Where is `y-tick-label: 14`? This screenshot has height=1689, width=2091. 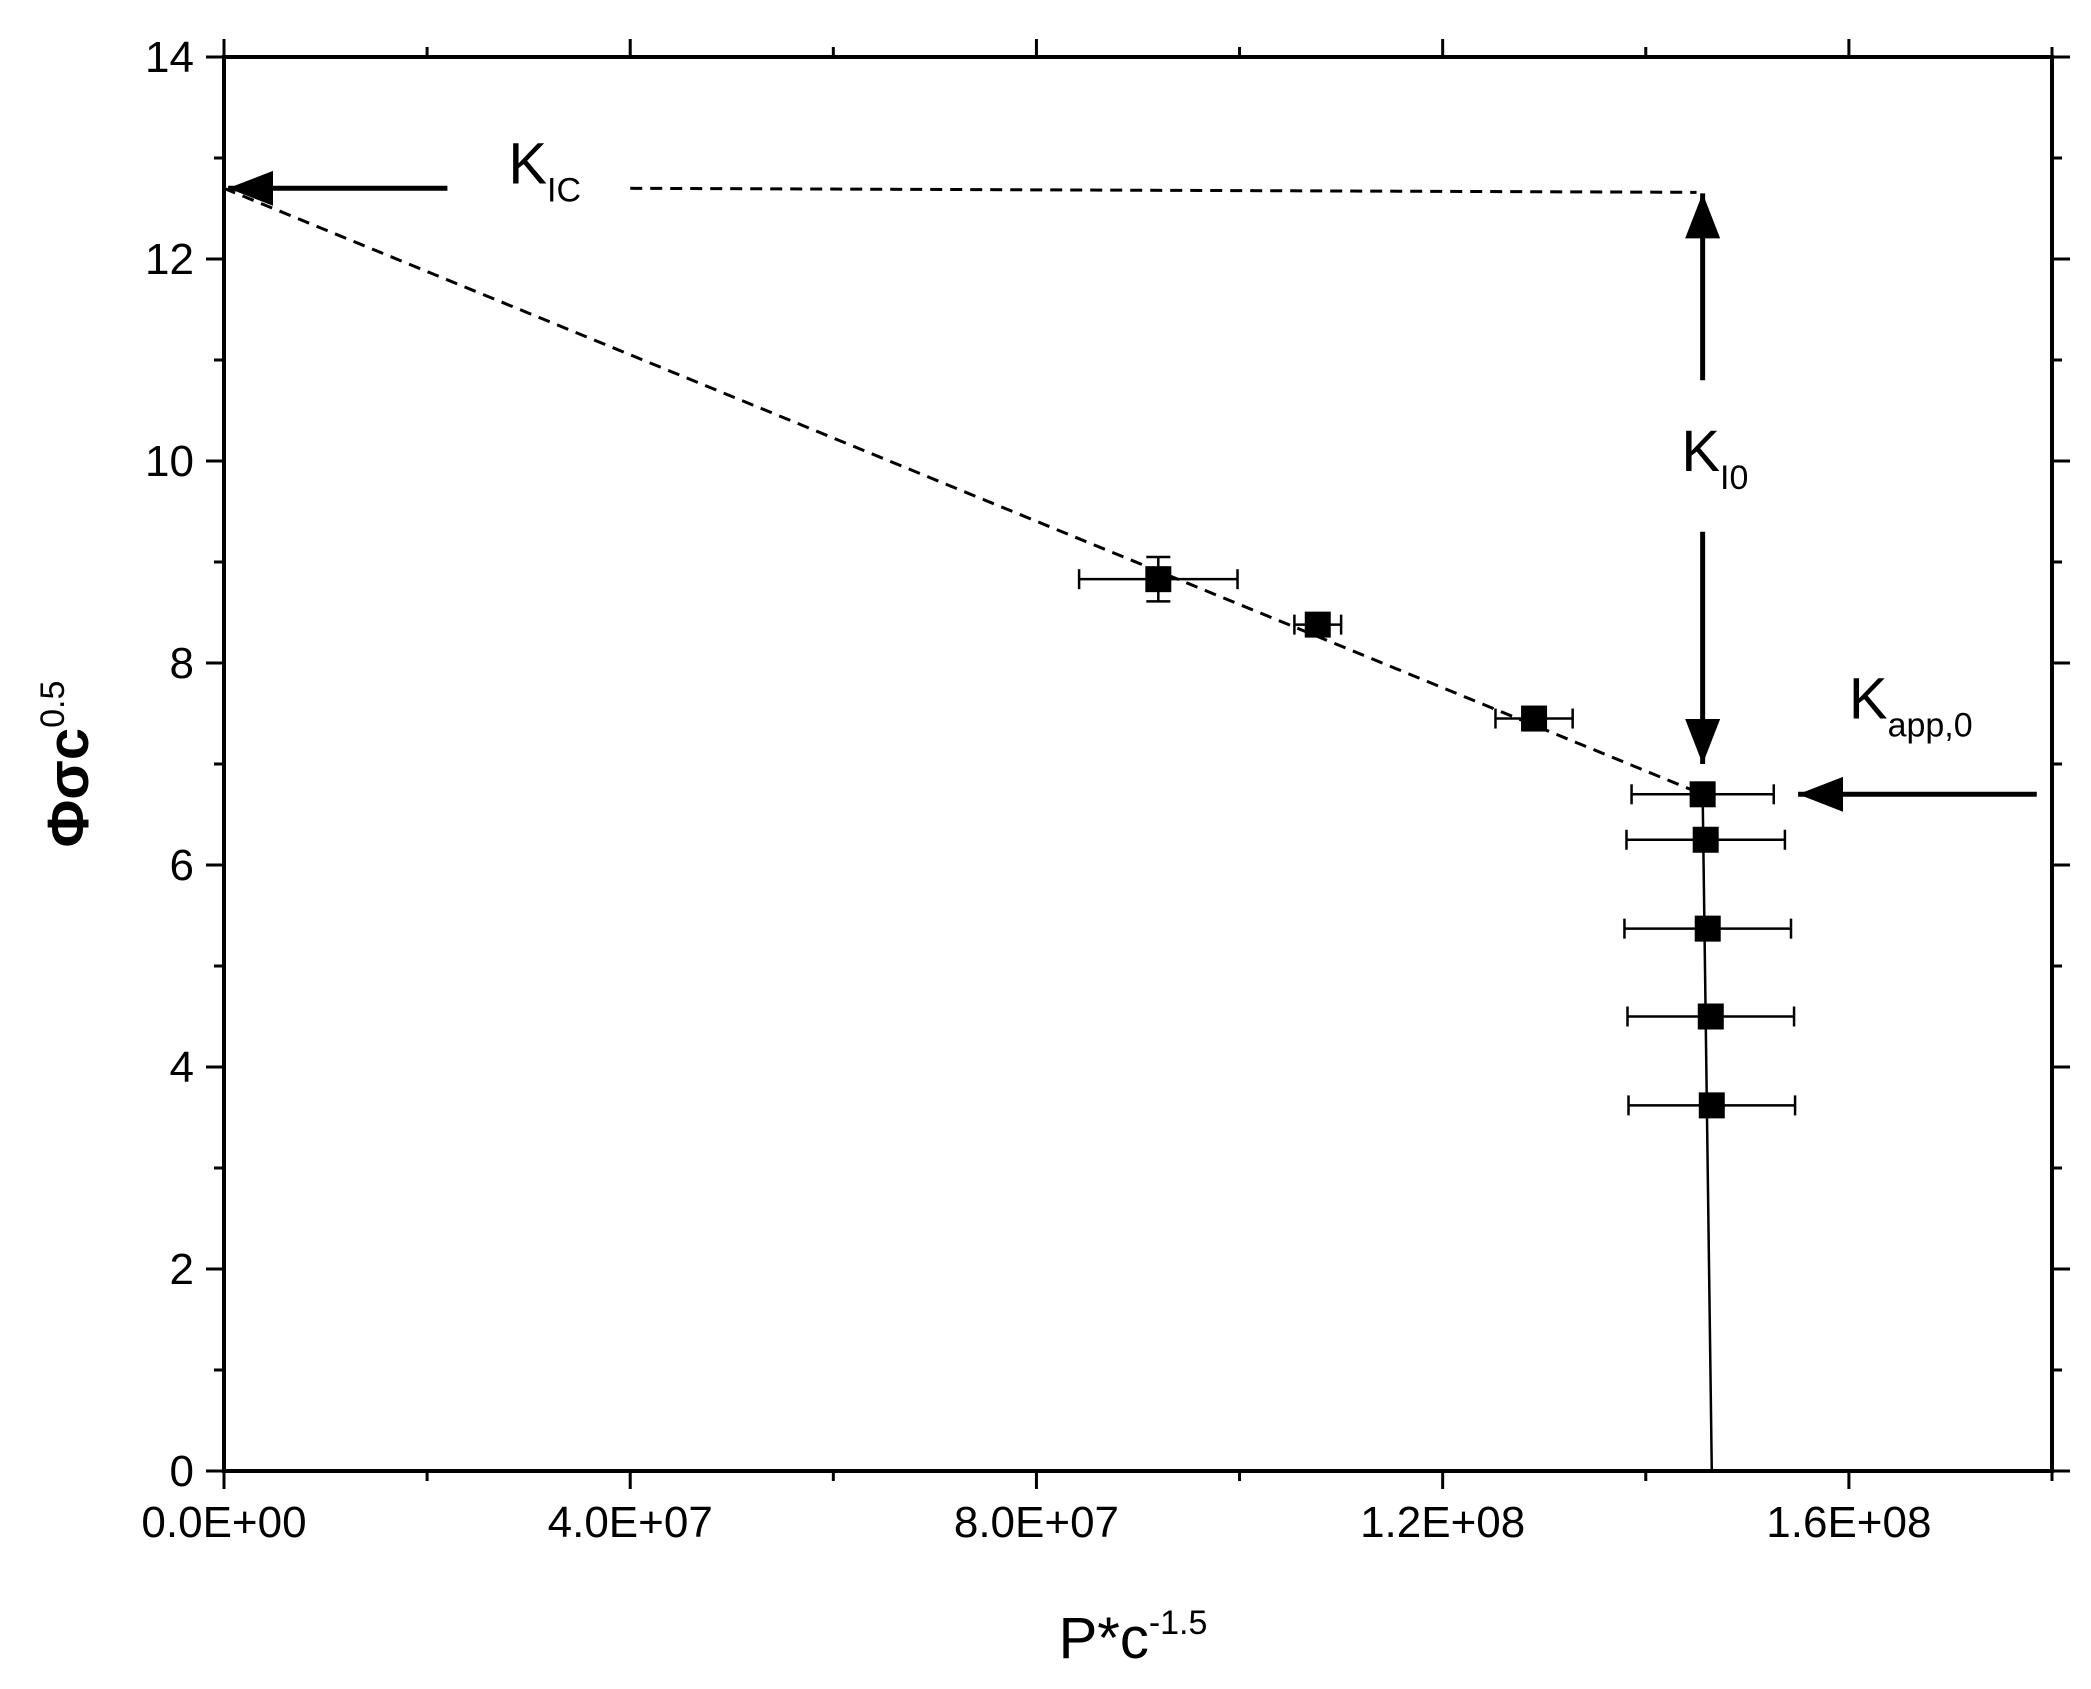 y-tick-label: 14 is located at coordinates (169, 57).